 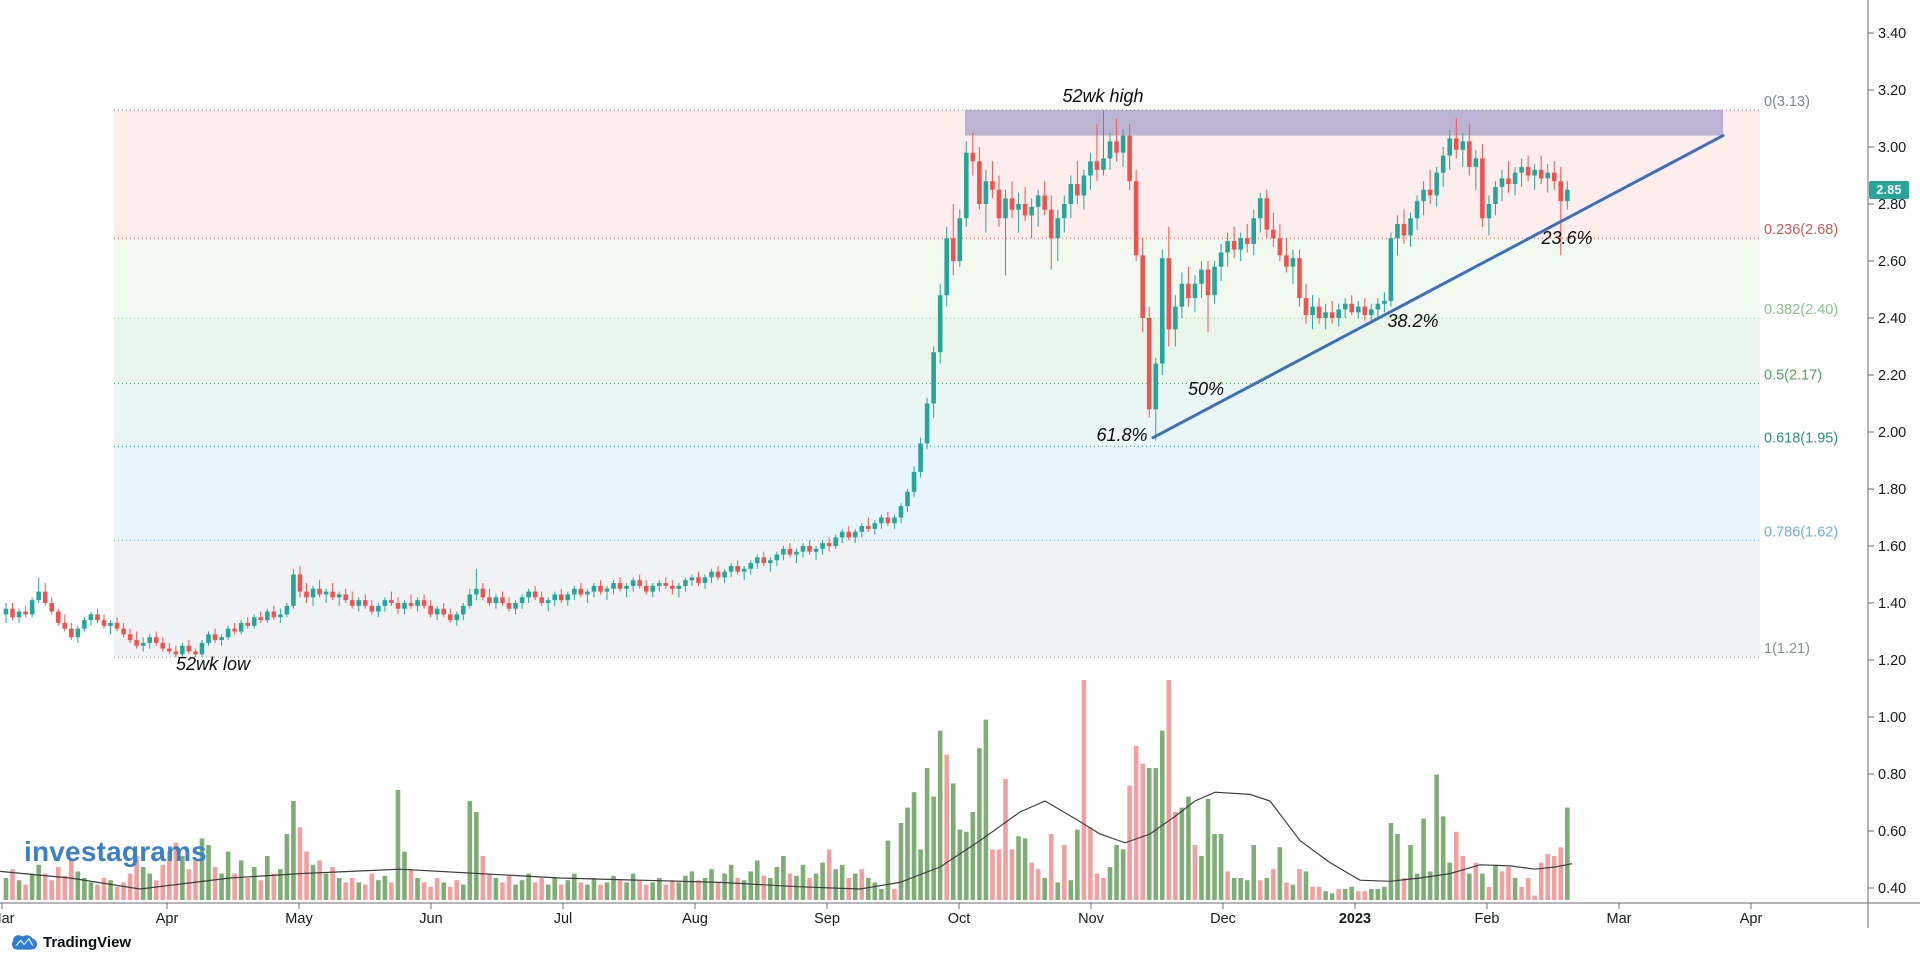 What do you see at coordinates (1892, 889) in the screenshot?
I see `price-tick-label: 0.40` at bounding box center [1892, 889].